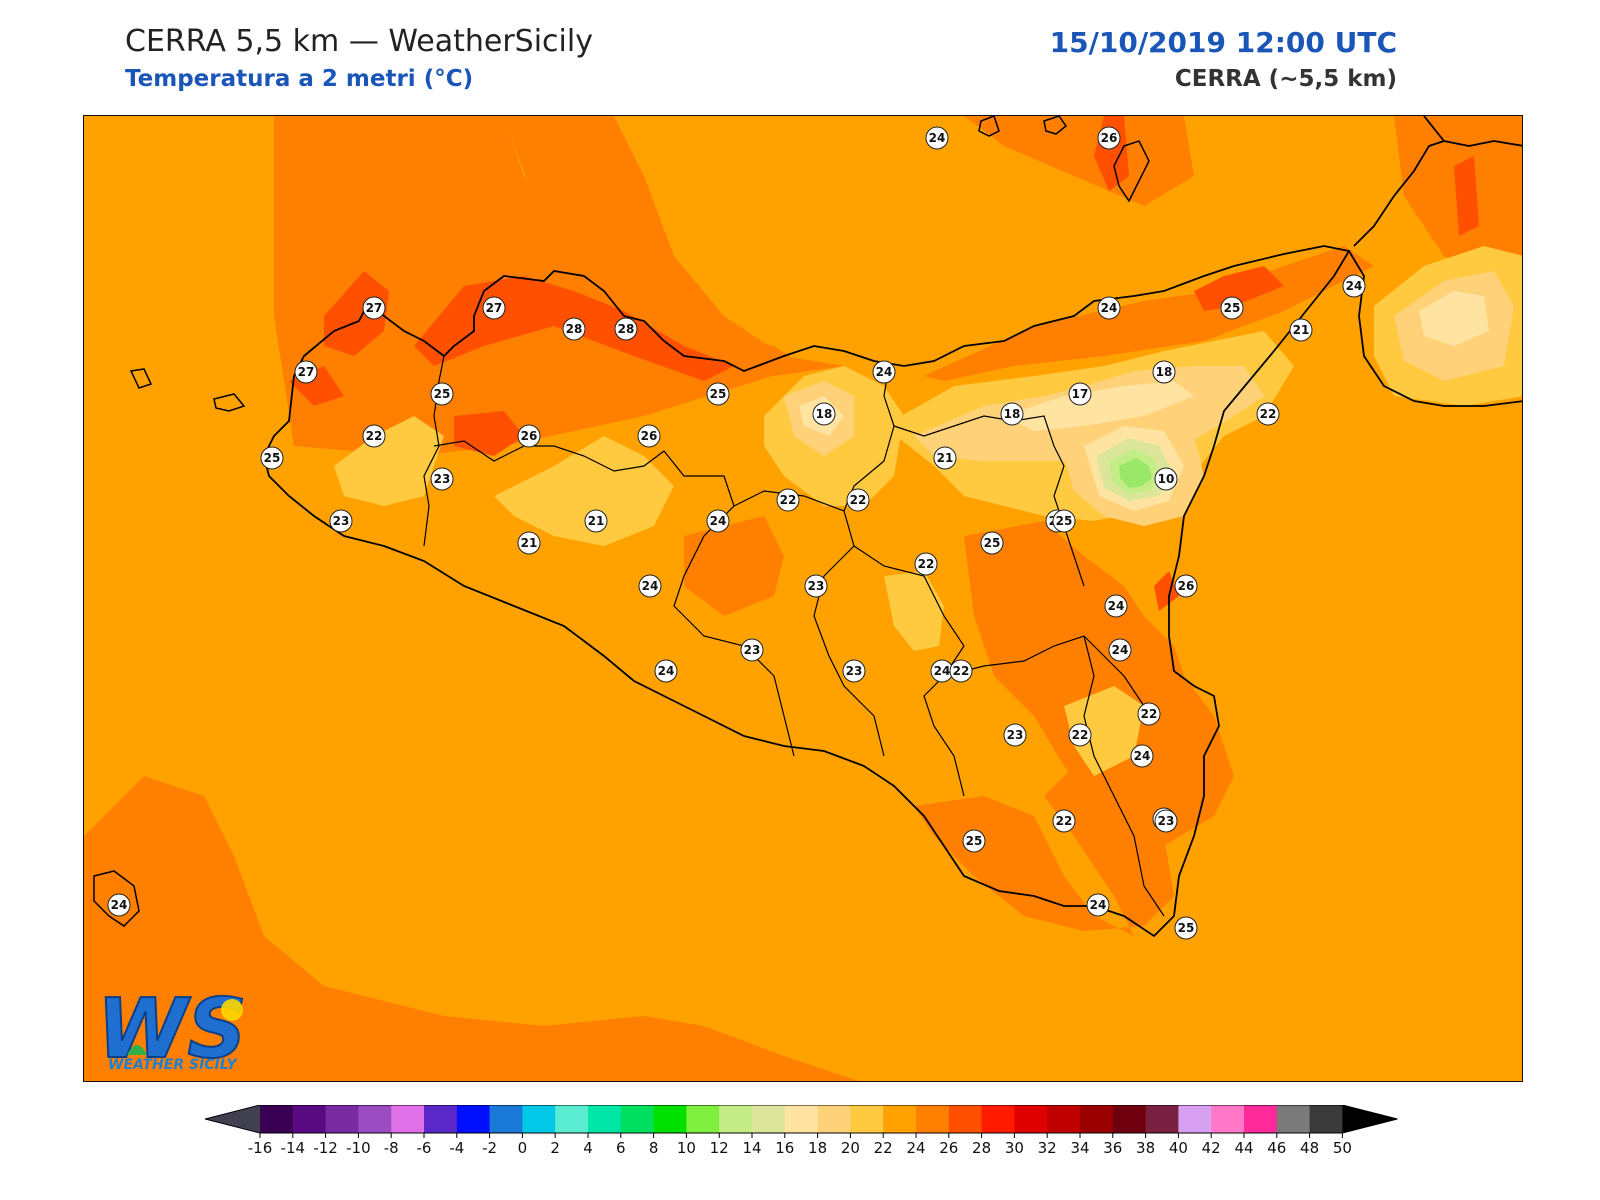 The height and width of the screenshot is (1200, 1600). I want to click on station-value: 17, so click(1080, 394).